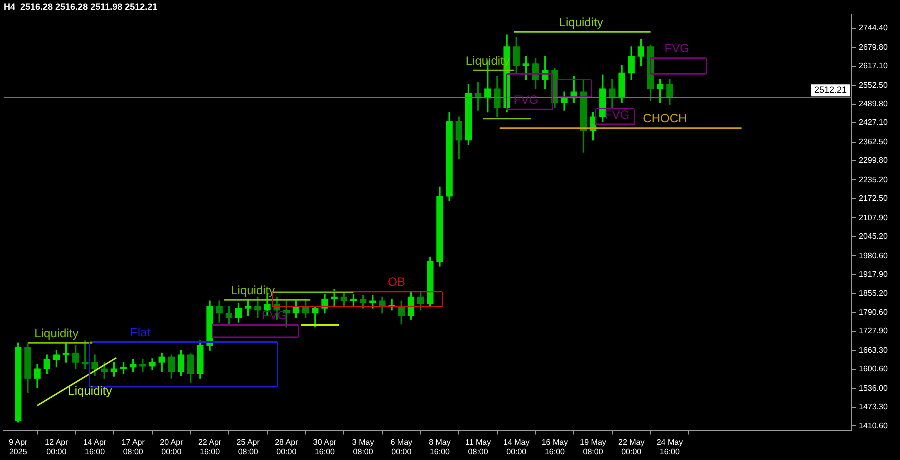  I want to click on x-tick-label: 19 May 08:00, so click(593, 447).